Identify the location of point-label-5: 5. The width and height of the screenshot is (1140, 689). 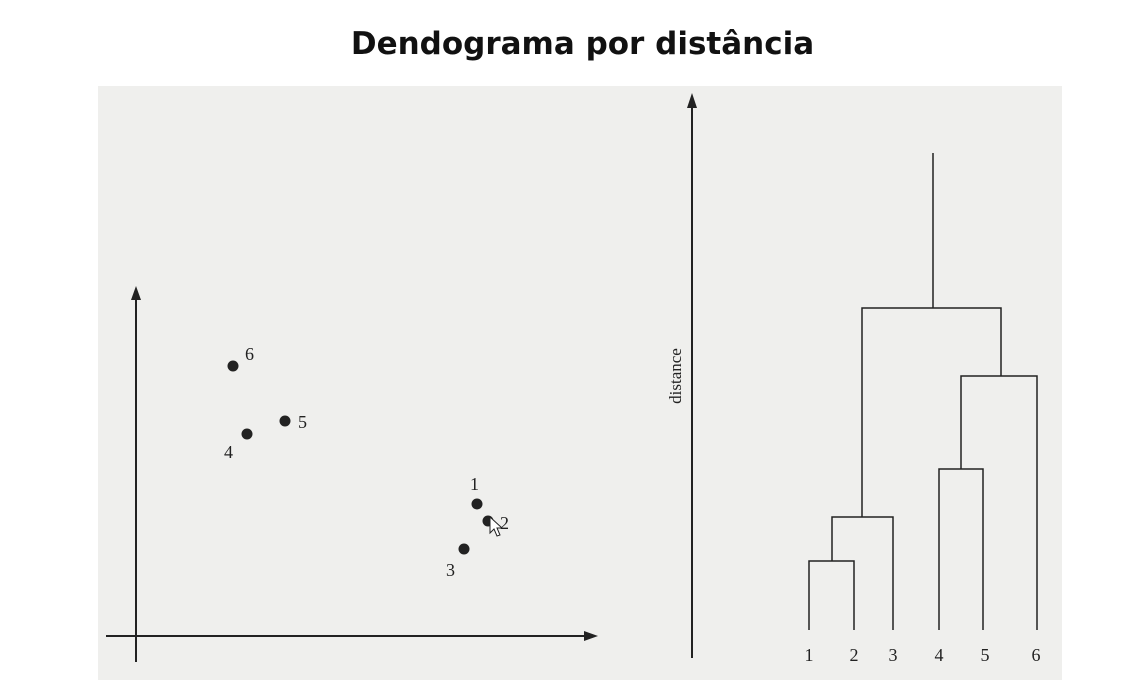
(302, 422).